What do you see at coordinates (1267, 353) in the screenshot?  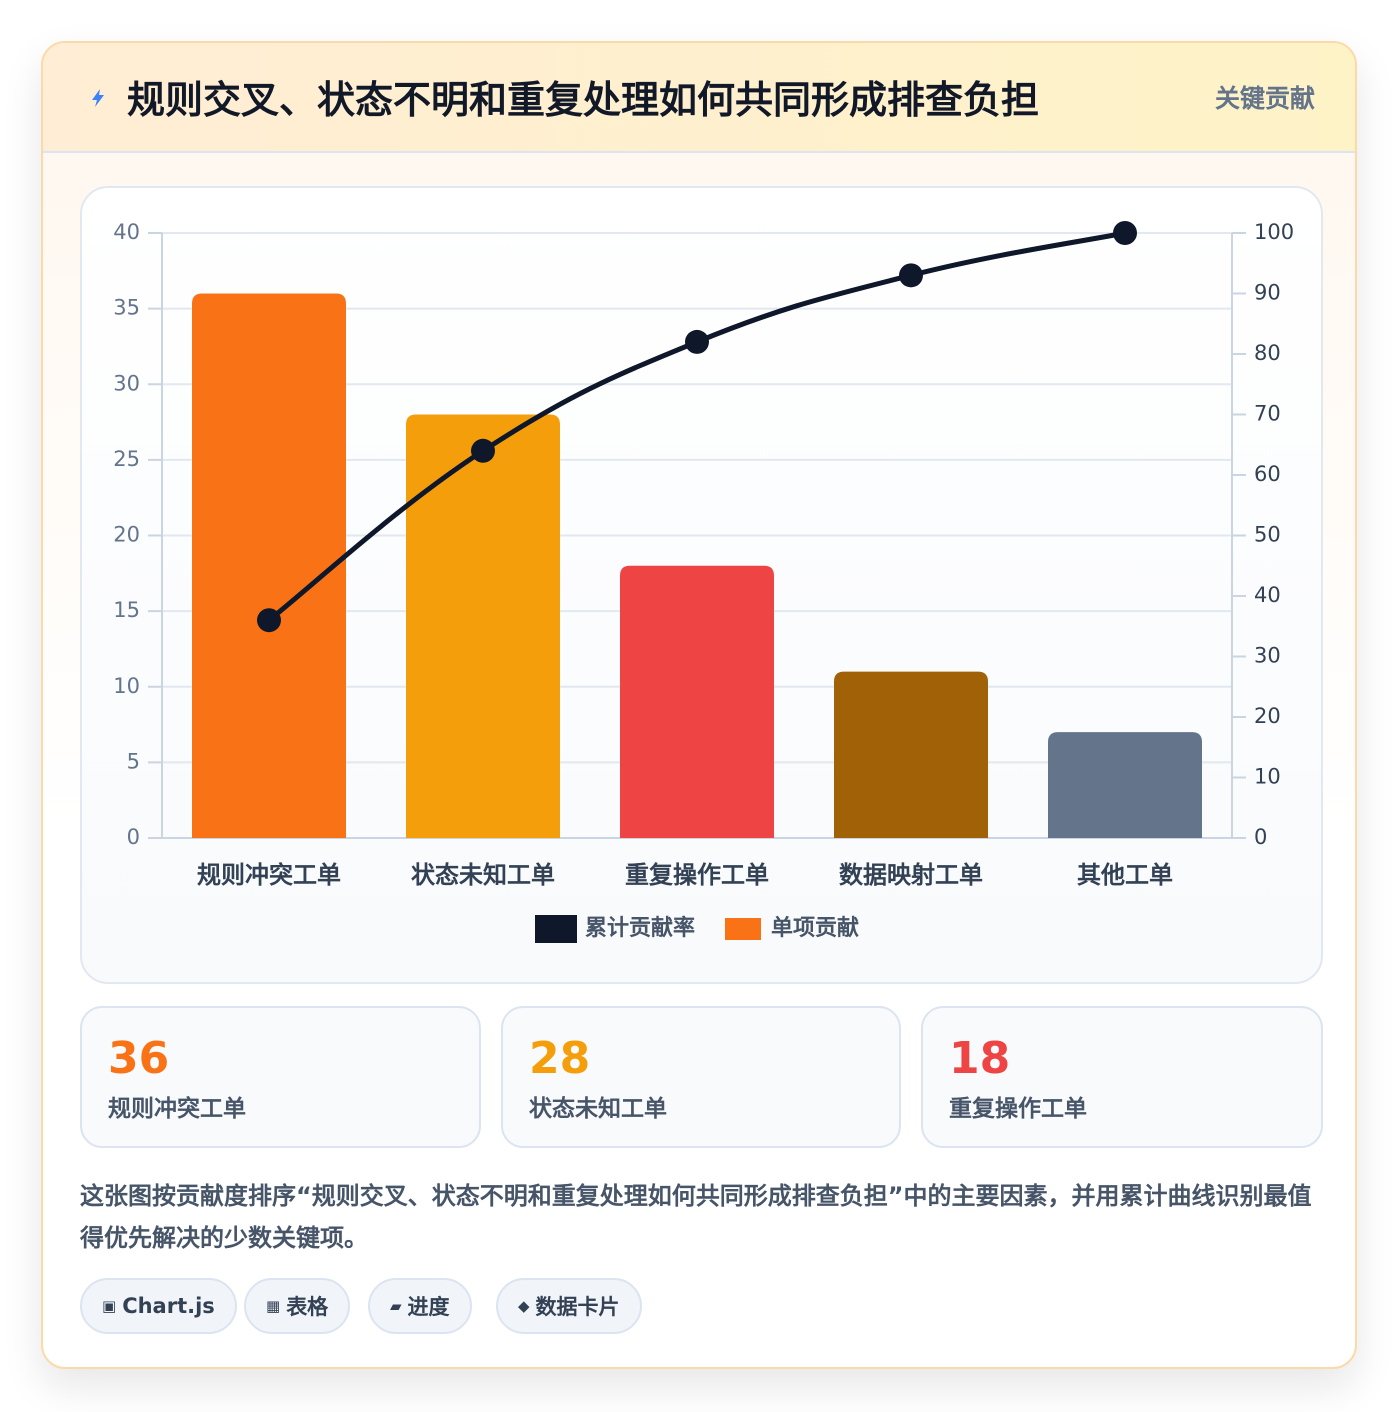 I see `y-right-tick-label: 80` at bounding box center [1267, 353].